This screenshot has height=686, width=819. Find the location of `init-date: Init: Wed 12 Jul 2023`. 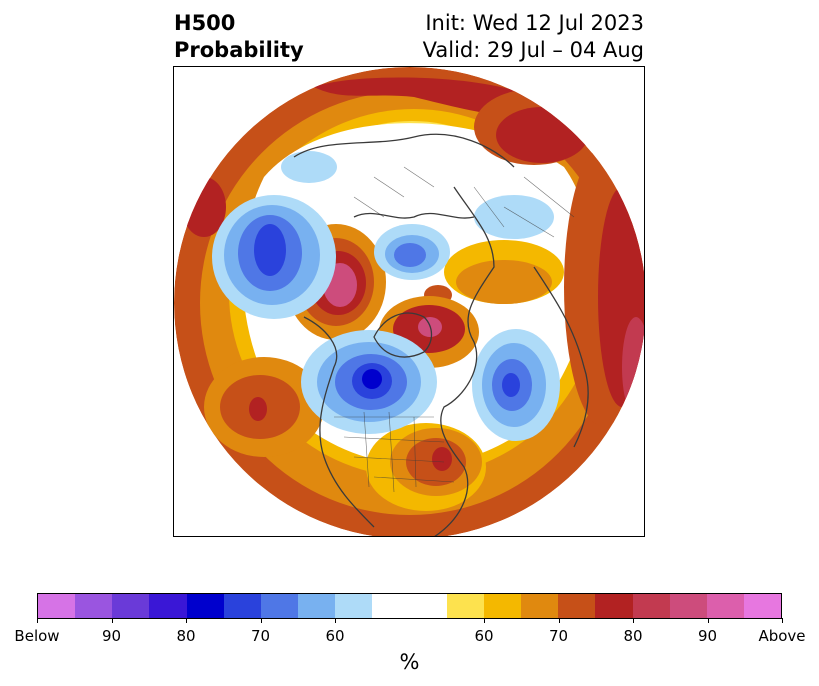

init-date: Init: Wed 12 Jul 2023 is located at coordinates (534, 23).